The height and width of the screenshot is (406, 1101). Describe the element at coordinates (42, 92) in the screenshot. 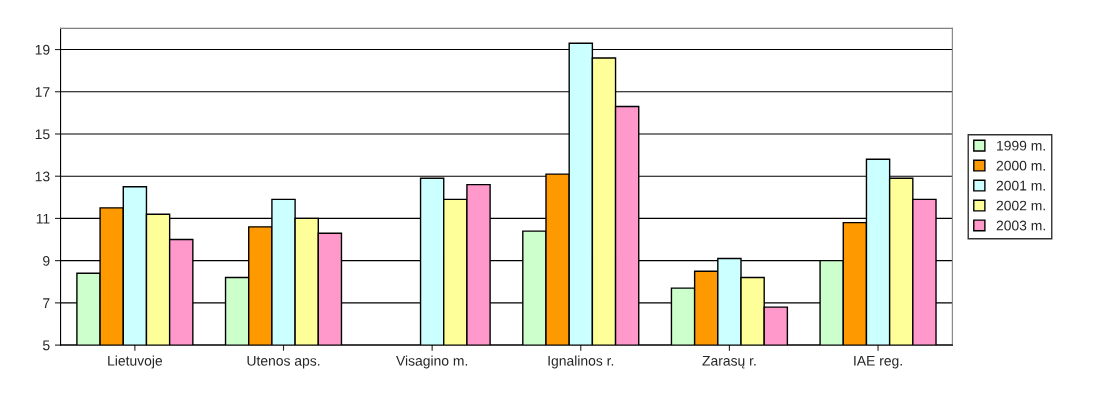

I see `y-tick-label: 17` at that location.